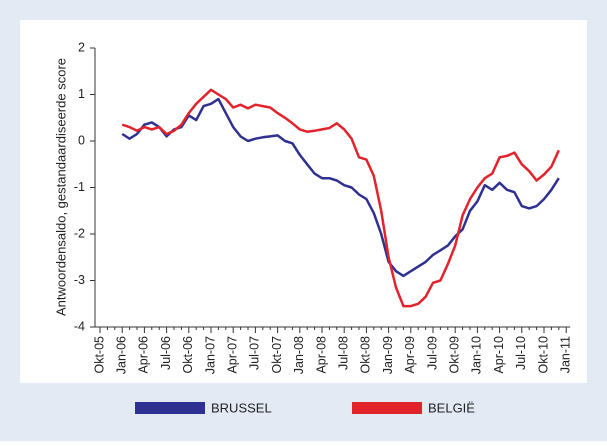 This screenshot has width=607, height=446. Describe the element at coordinates (121, 355) in the screenshot. I see `x-tick-label: Jan-06` at that location.